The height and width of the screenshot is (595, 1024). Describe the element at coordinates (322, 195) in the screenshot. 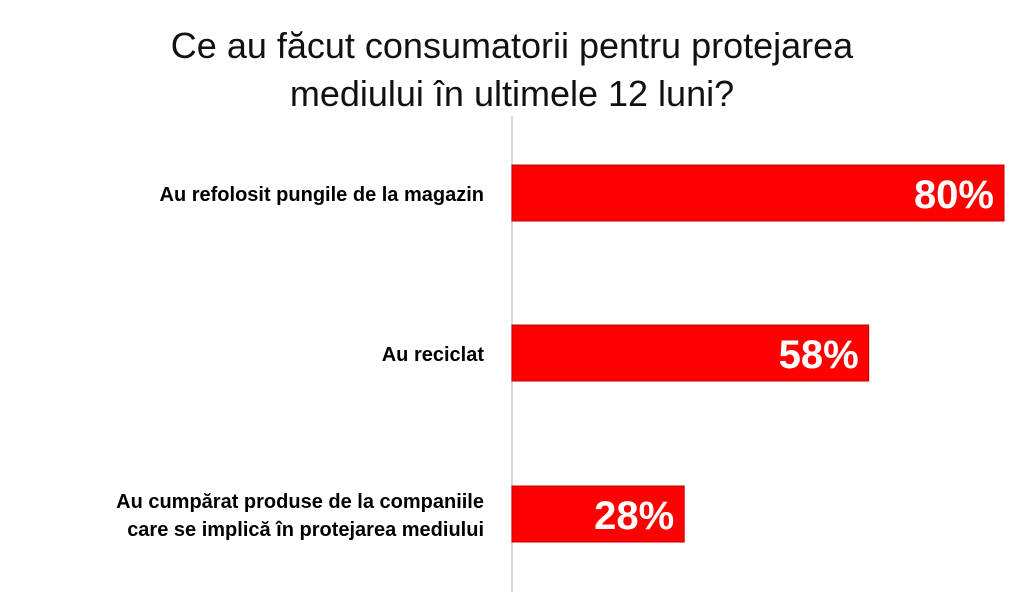

I see `category-label: Au refolosit pungile de la magazin` at that location.